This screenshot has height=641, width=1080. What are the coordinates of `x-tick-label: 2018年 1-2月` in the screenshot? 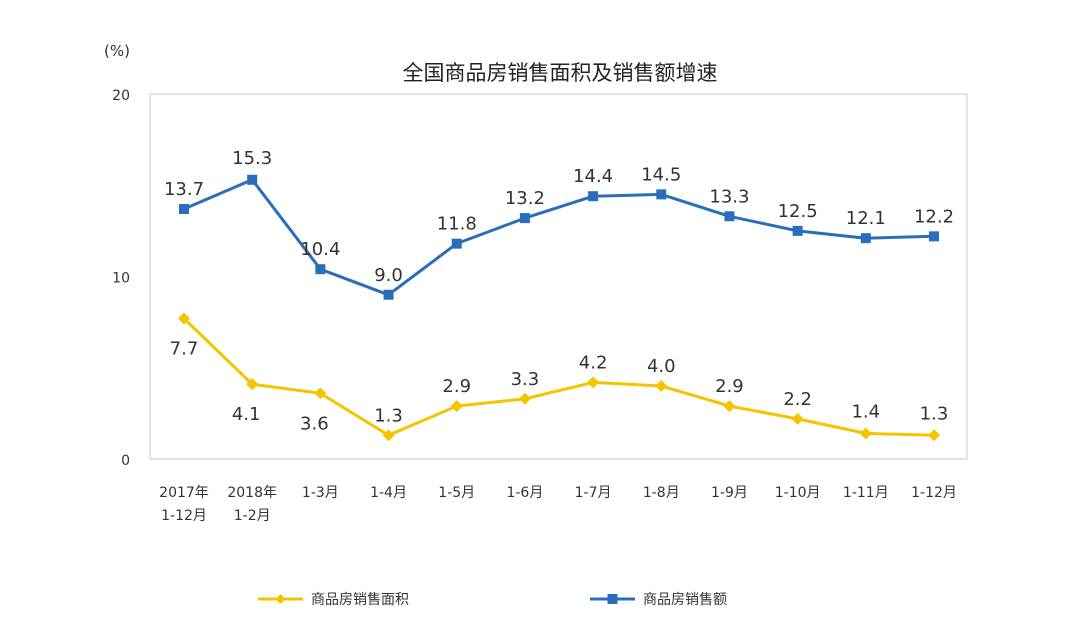 It's located at (252, 504).